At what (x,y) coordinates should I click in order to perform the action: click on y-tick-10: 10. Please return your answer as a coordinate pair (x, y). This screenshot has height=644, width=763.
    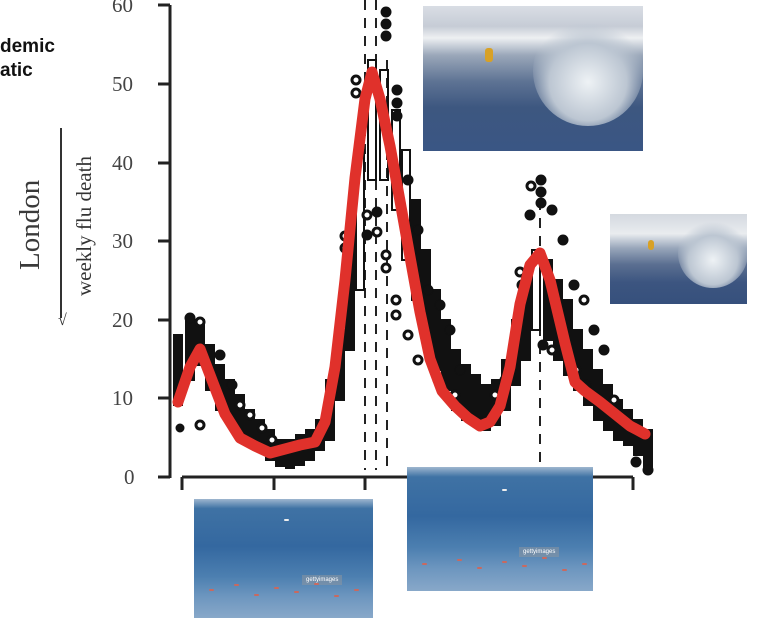
    Looking at the image, I should click on (122, 398).